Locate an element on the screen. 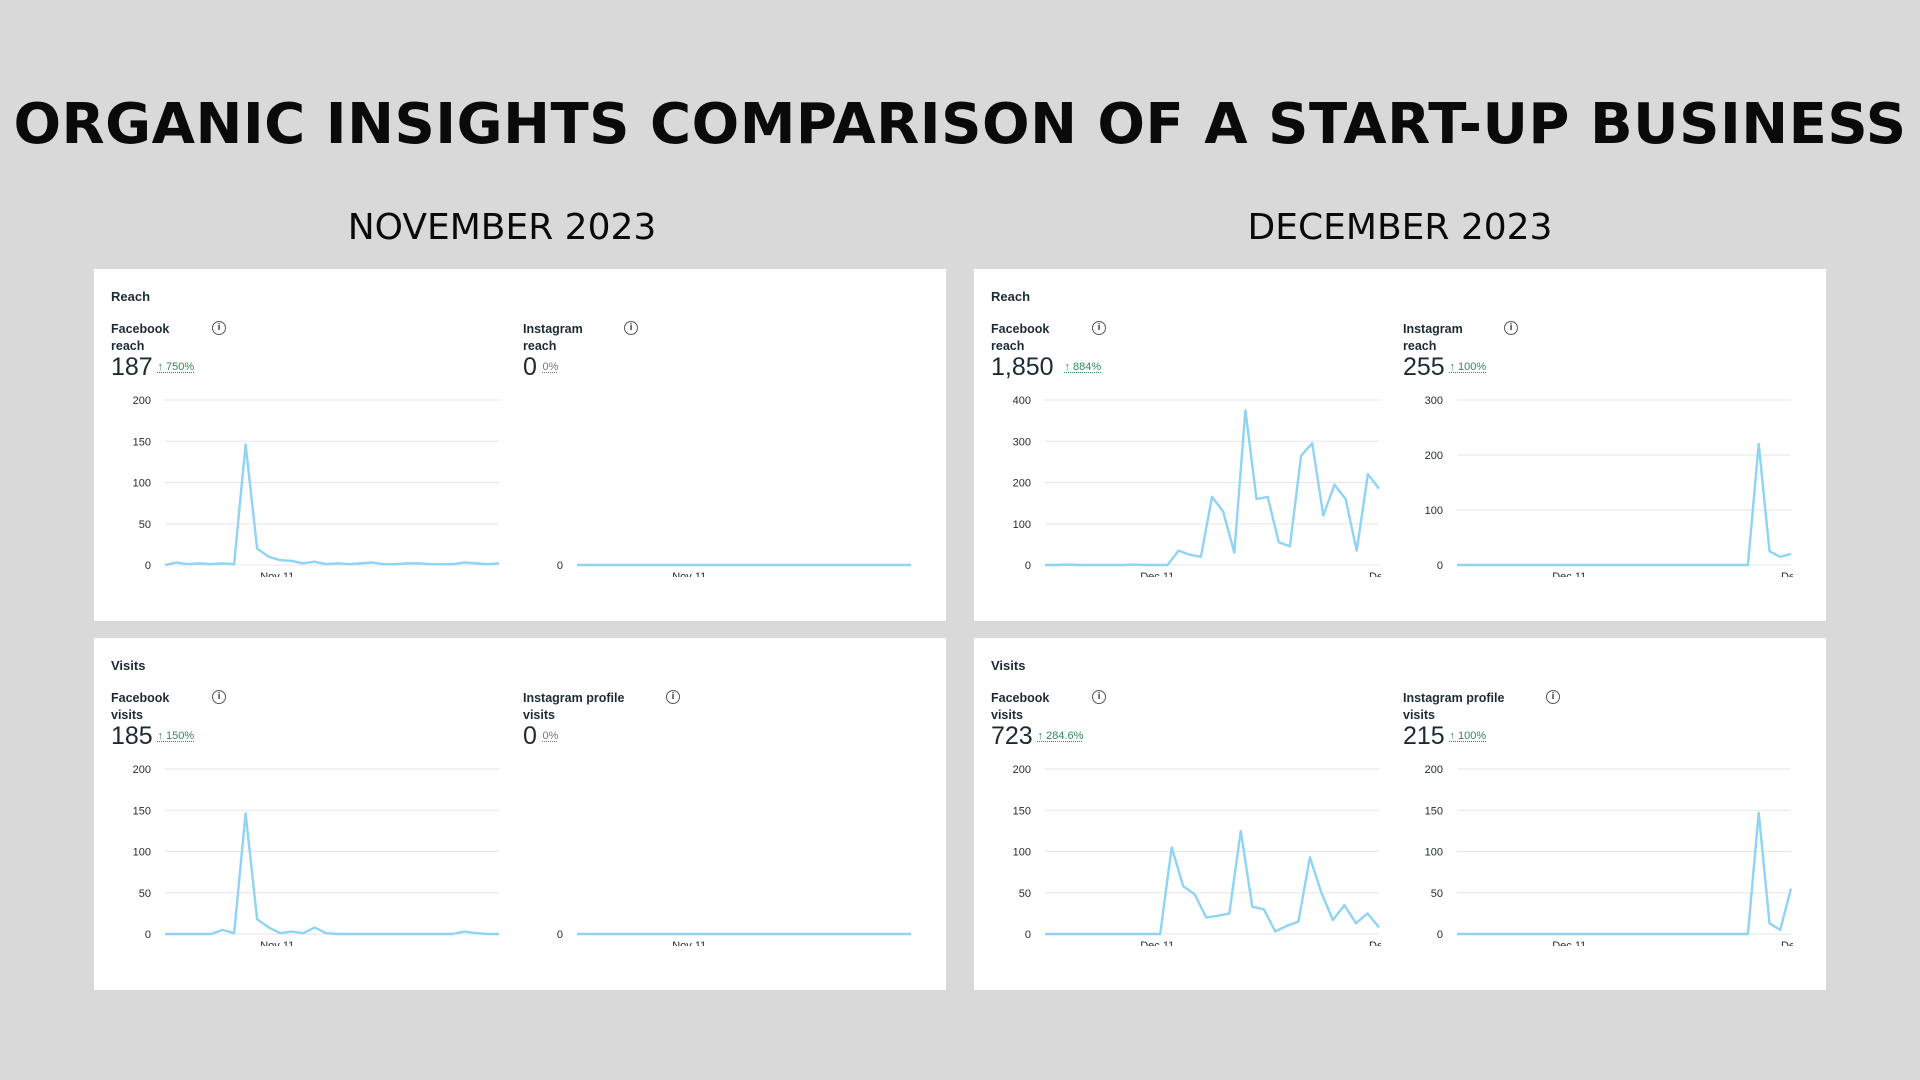 This screenshot has height=1080, width=1920. metric-value: 723 is located at coordinates (1012, 736).